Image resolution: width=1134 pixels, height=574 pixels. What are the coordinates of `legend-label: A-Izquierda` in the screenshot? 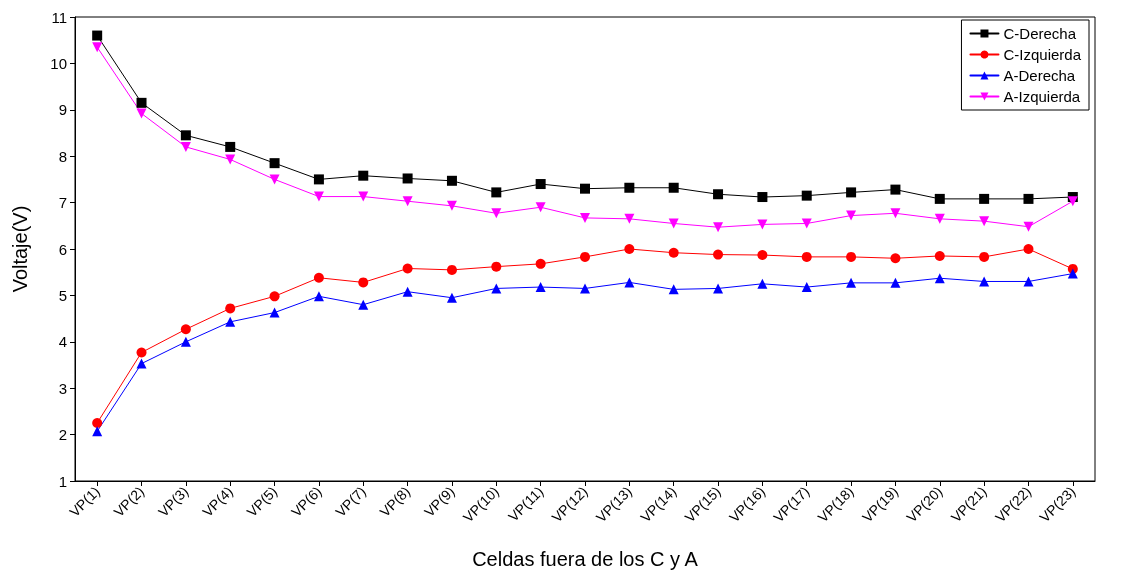 It's located at (1042, 96).